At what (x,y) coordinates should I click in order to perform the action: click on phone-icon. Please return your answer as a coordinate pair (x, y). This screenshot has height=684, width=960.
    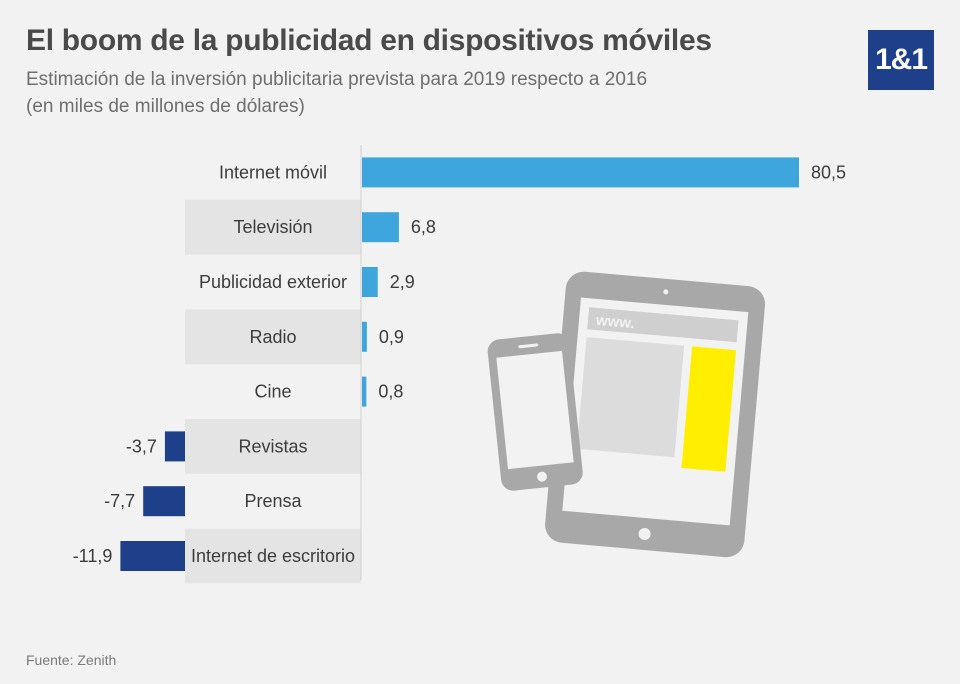
    Looking at the image, I should click on (535, 412).